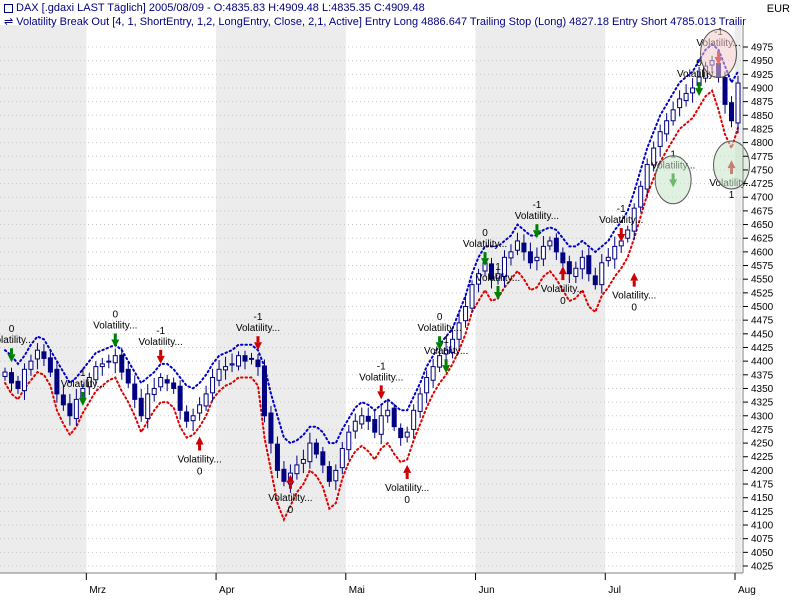 Image resolution: width=800 pixels, height=600 pixels. What do you see at coordinates (762, 143) in the screenshot?
I see `y-tick-label: 4800` at bounding box center [762, 143].